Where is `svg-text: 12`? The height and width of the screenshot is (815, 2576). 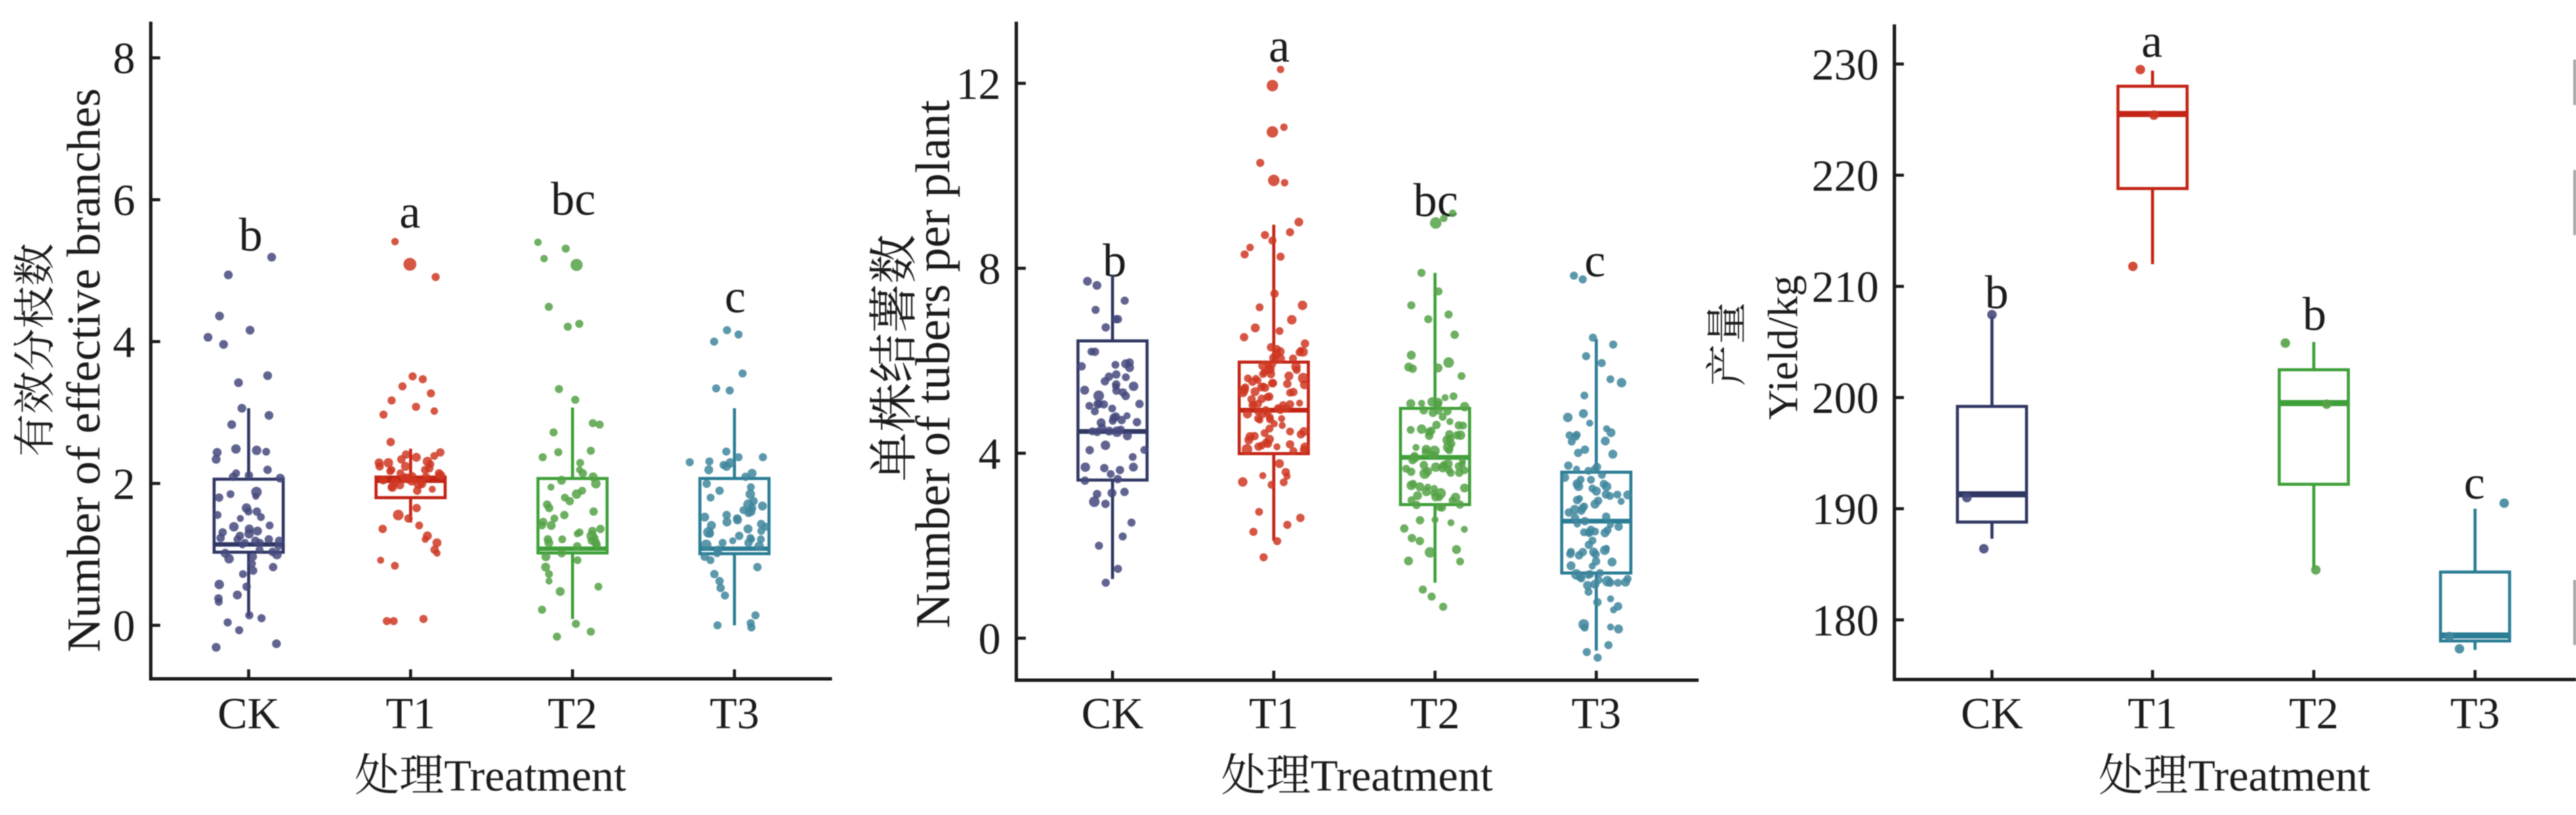 svg-text: 12 is located at coordinates (978, 84).